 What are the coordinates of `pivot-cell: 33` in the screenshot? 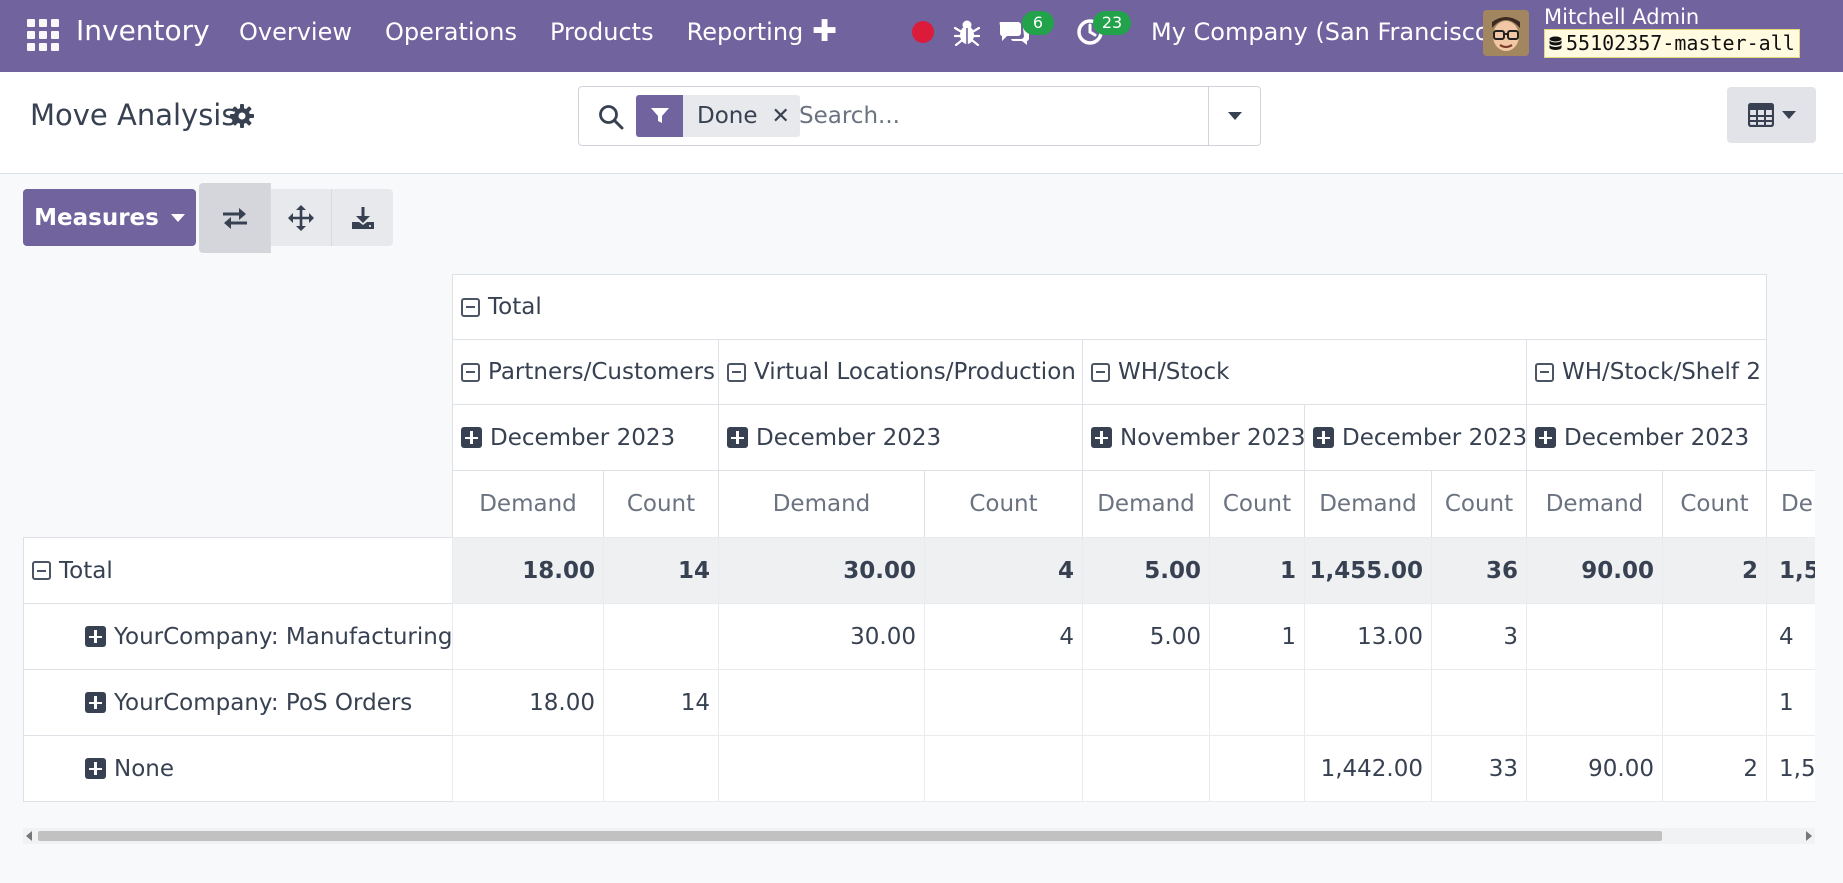 It's located at (1479, 768).